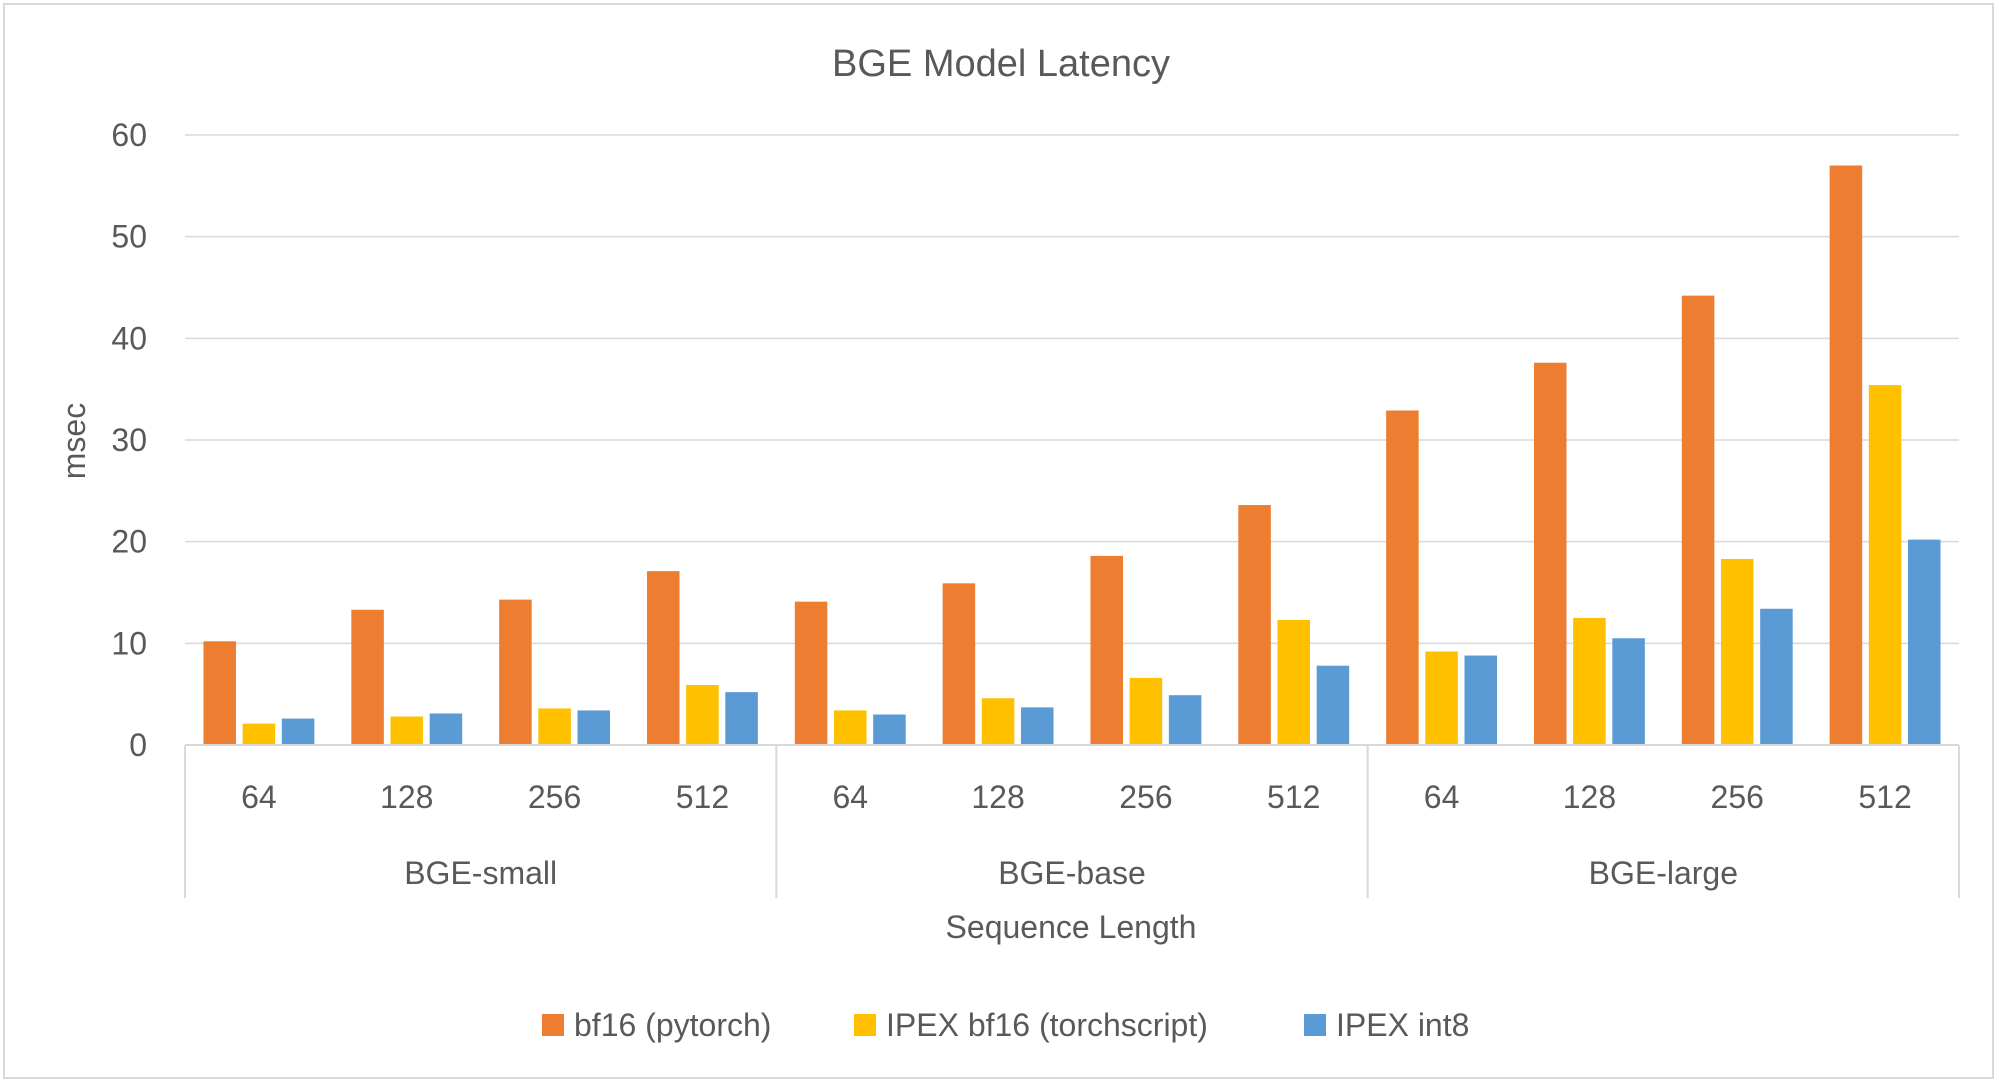 This screenshot has width=1999, height=1086. What do you see at coordinates (1663, 873) in the screenshot?
I see `group-label: BGE-large` at bounding box center [1663, 873].